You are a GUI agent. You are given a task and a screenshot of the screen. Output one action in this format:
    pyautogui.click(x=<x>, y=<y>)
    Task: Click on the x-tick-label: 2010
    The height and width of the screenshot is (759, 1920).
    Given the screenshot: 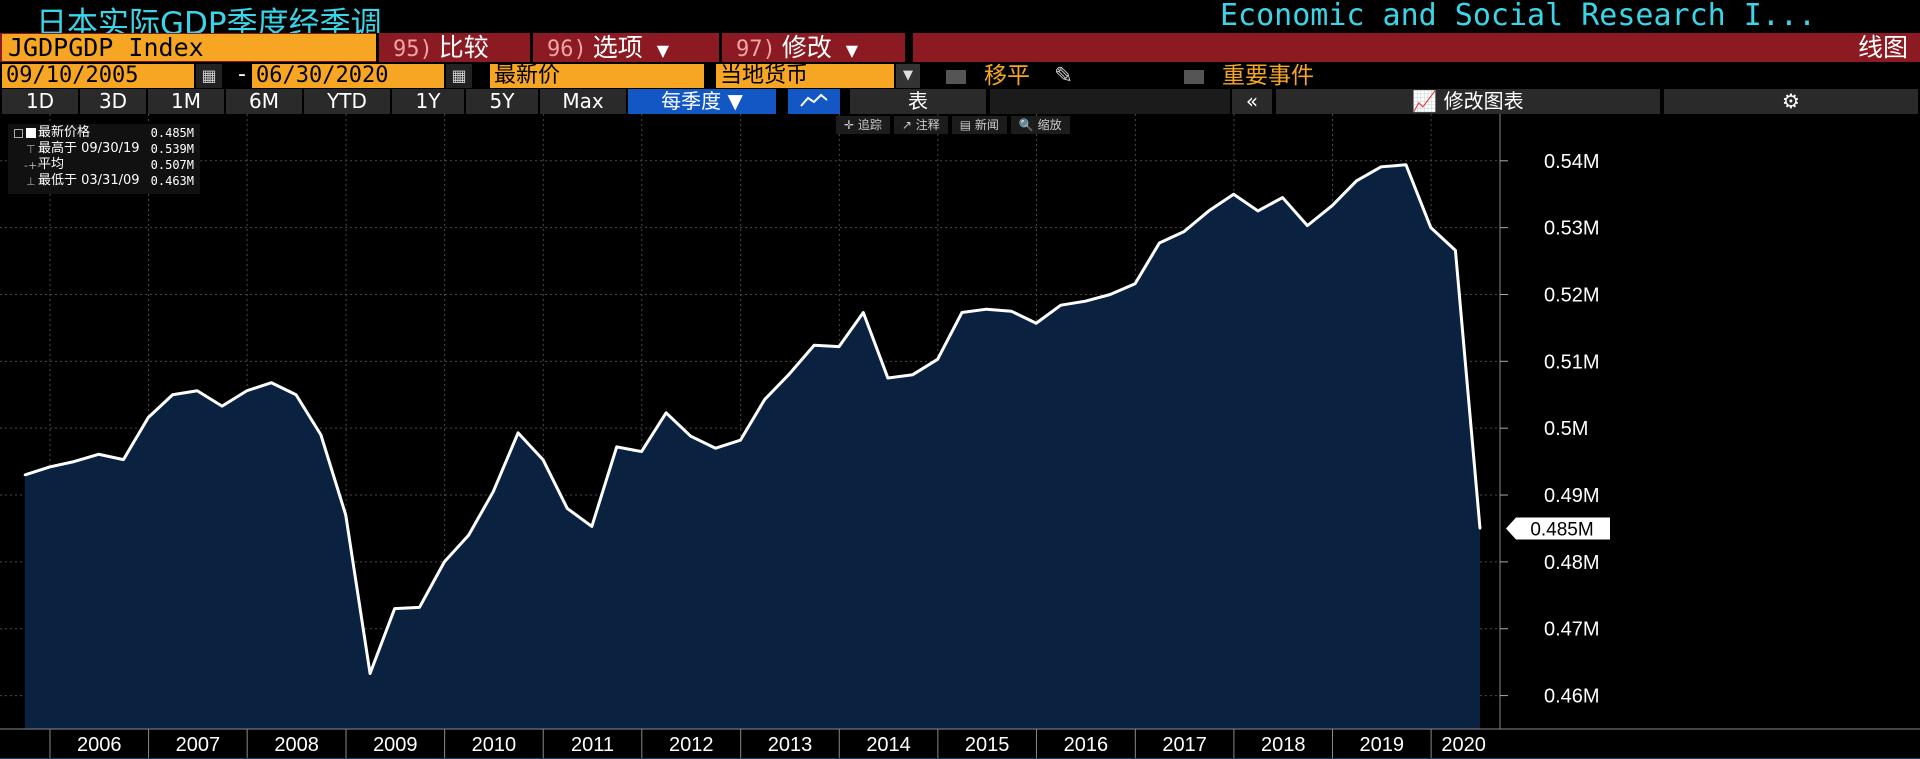 What is the action you would take?
    pyautogui.click(x=494, y=745)
    